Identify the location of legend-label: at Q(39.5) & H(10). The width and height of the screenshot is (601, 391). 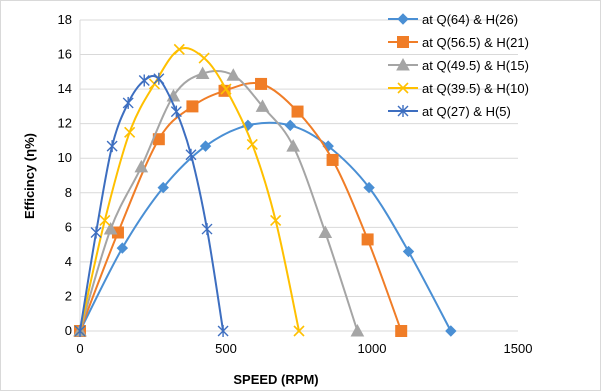
(475, 88).